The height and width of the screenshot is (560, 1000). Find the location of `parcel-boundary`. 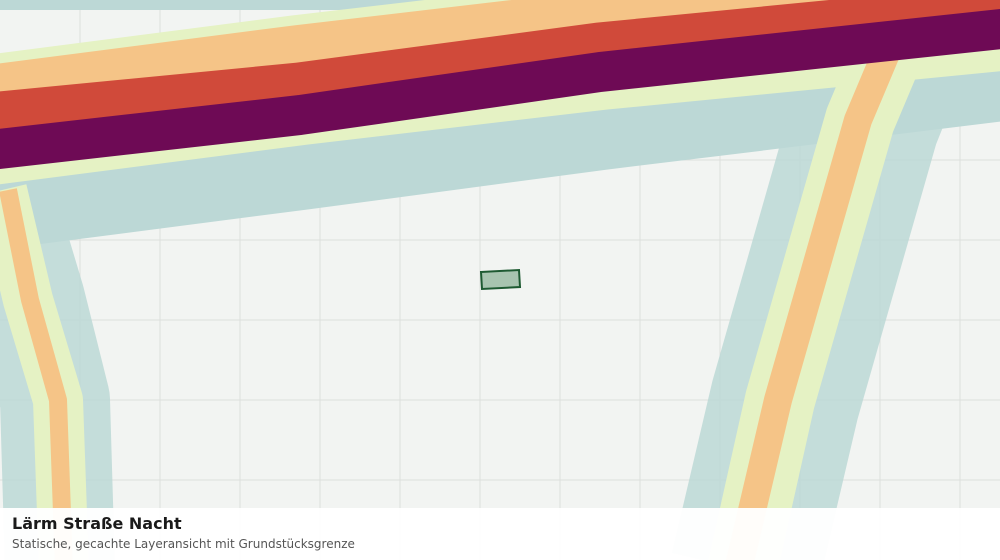

parcel-boundary is located at coordinates (500, 279).